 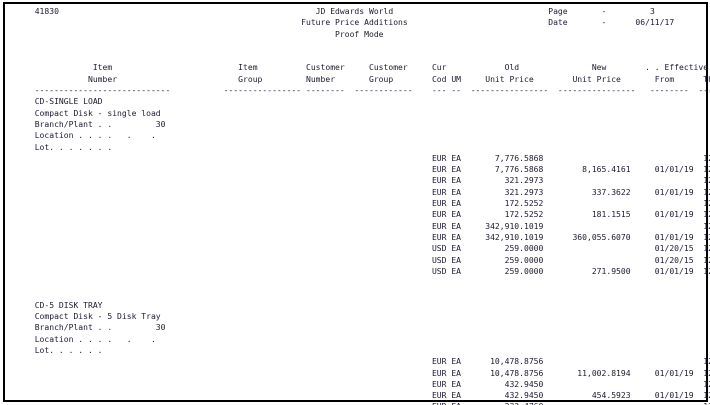 What do you see at coordinates (90, 136) in the screenshot?
I see `report-line-11: Location . . . . . .` at bounding box center [90, 136].